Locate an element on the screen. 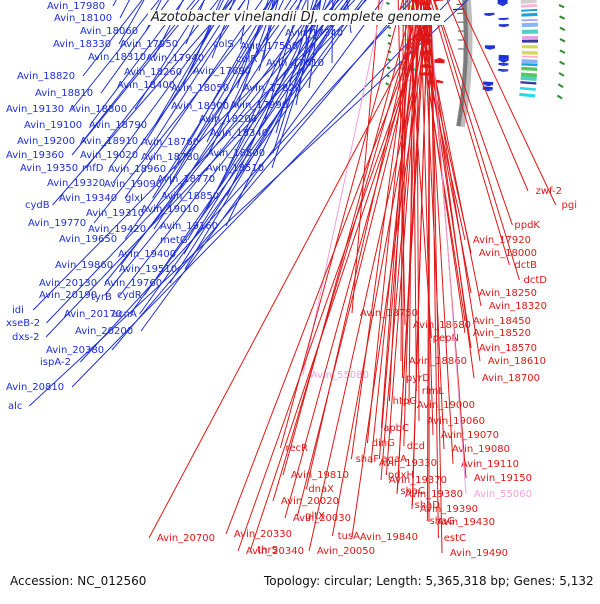 The width and height of the screenshot is (600, 604). reverse-gene-label: estC is located at coordinates (455, 538).